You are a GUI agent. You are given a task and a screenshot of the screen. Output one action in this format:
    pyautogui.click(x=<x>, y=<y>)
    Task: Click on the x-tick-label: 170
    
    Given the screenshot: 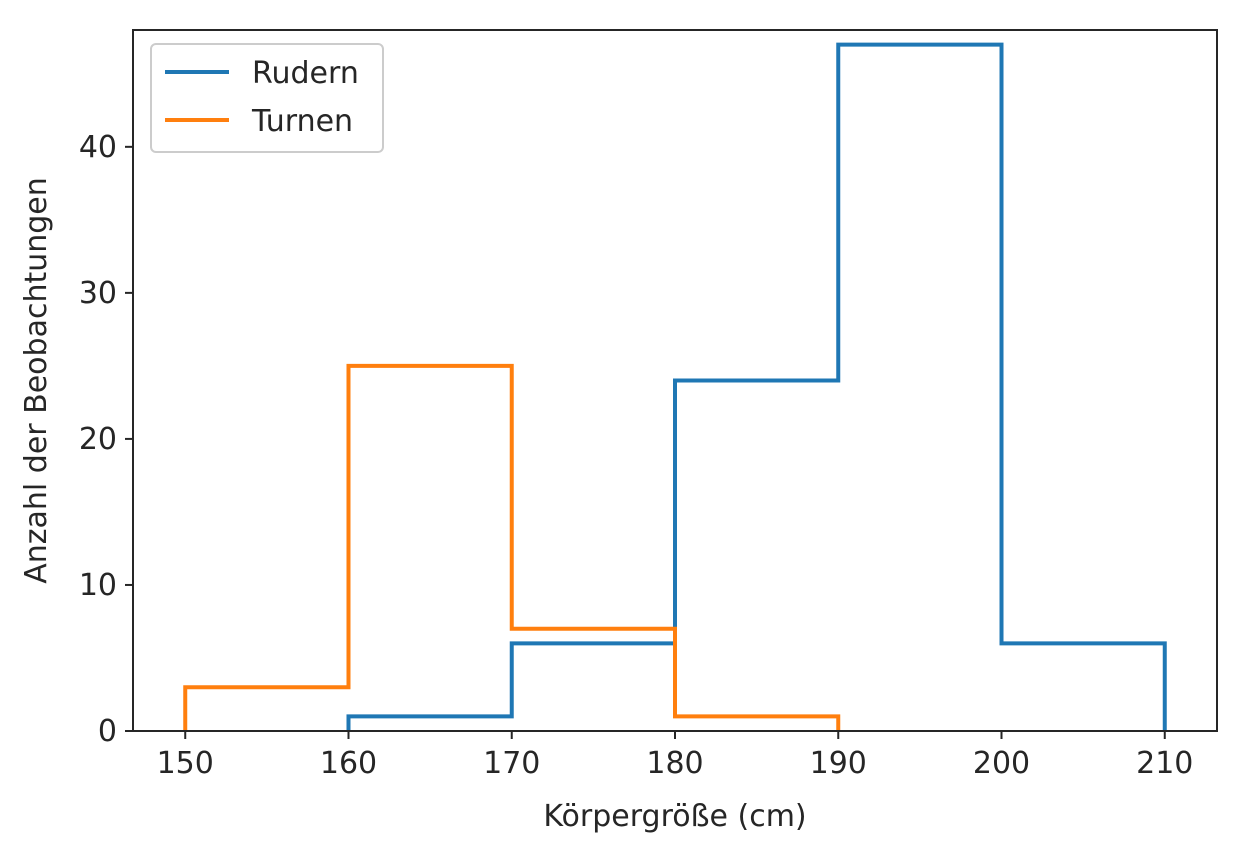 What is the action you would take?
    pyautogui.click(x=511, y=763)
    